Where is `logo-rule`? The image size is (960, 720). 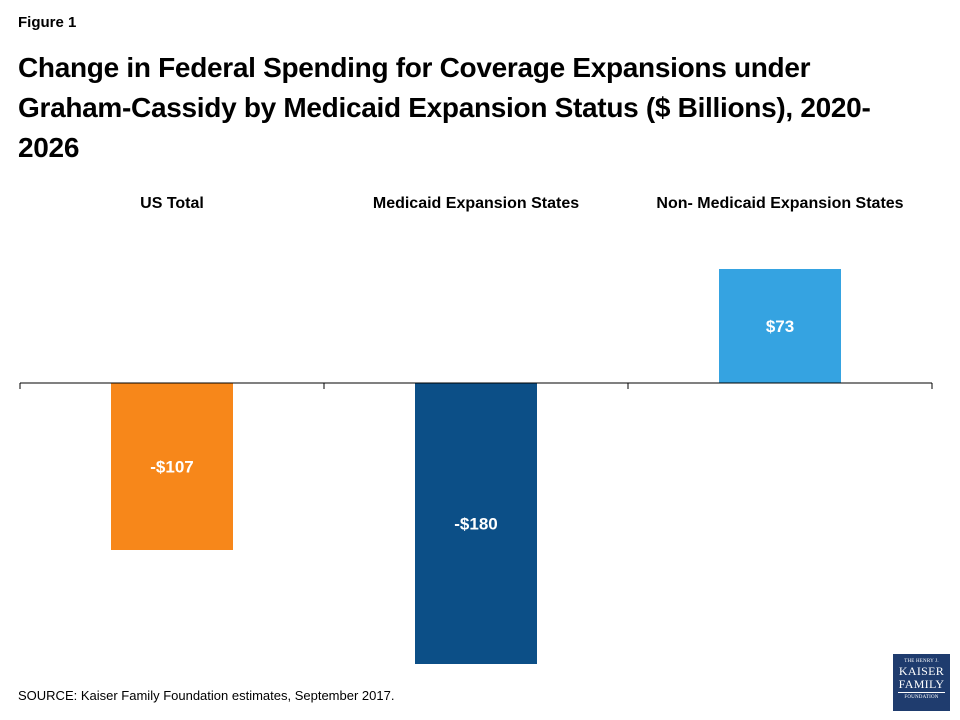 logo-rule is located at coordinates (921, 692).